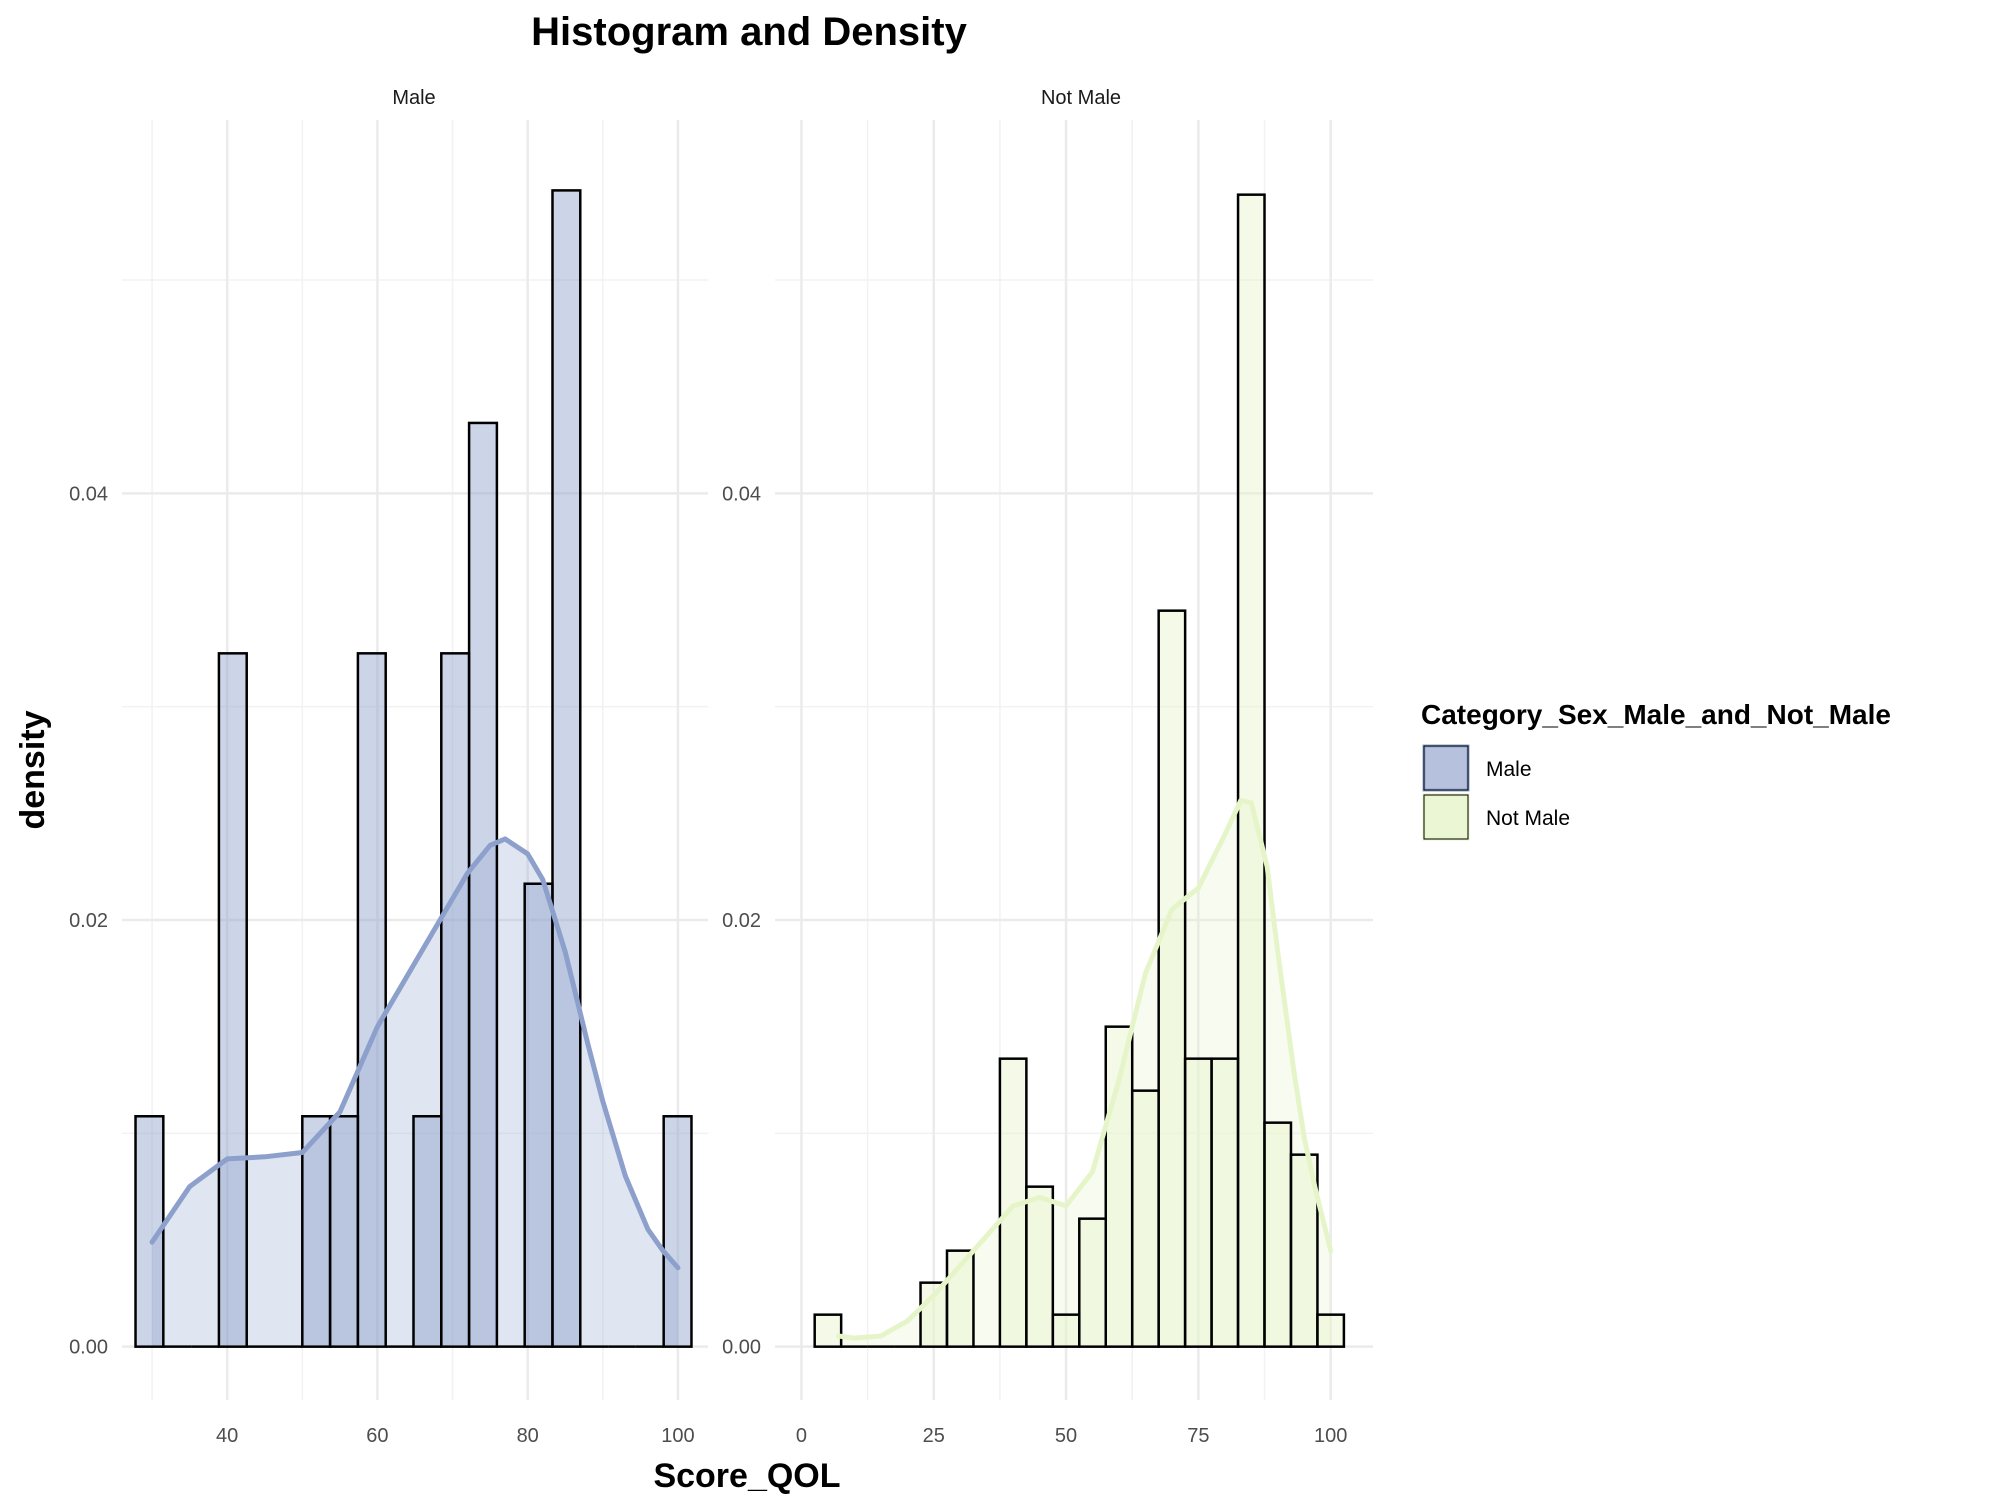  Describe the element at coordinates (1198, 1436) in the screenshot. I see `x-tick-label: 75` at that location.